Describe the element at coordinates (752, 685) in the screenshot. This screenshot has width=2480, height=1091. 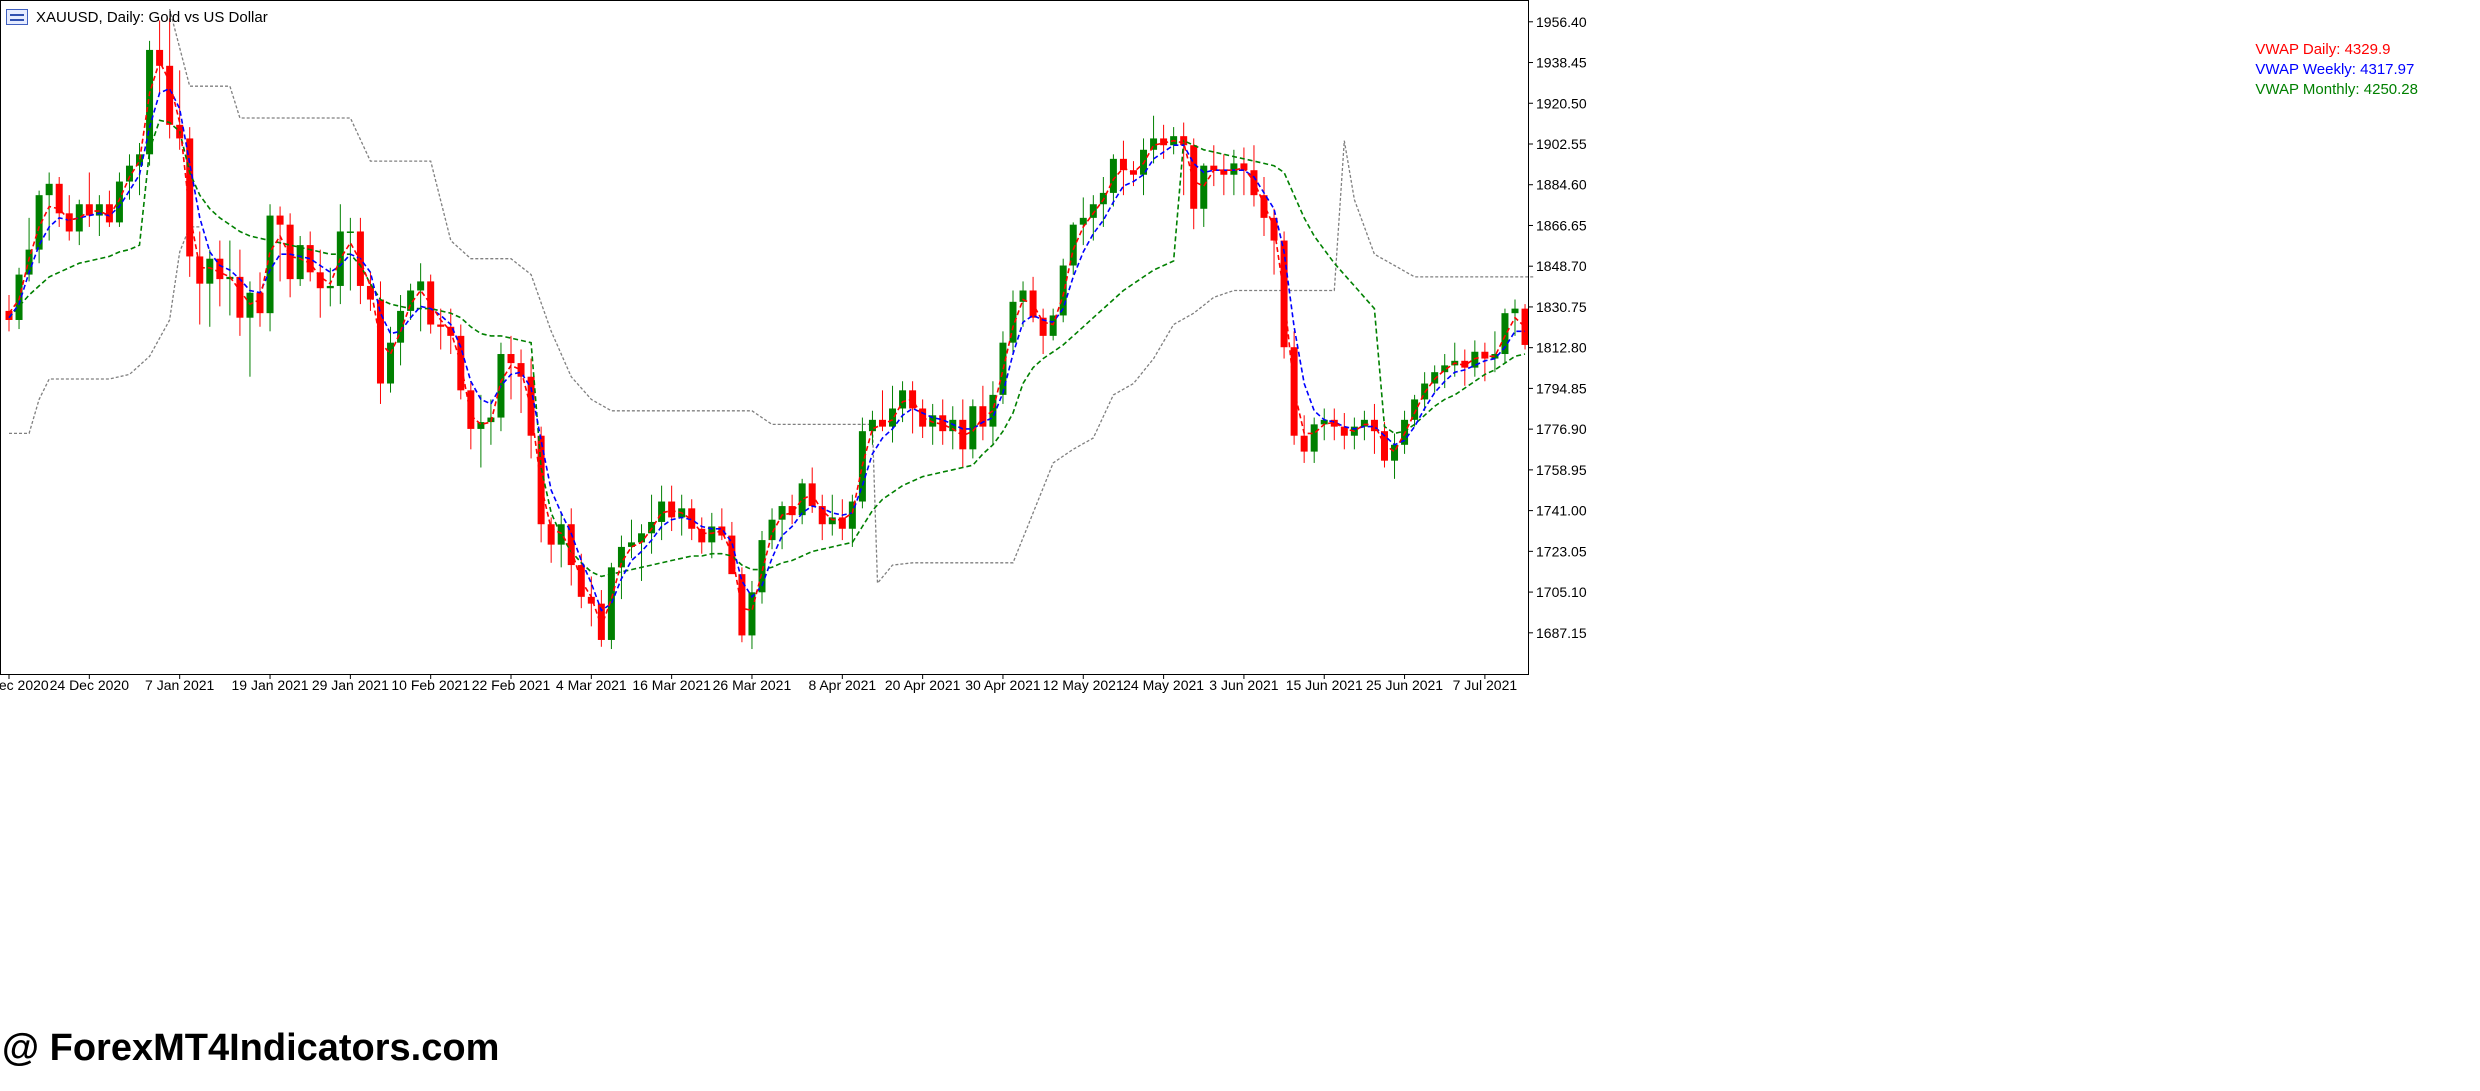
I see `x-tick-label: 26 Mar 2021` at that location.